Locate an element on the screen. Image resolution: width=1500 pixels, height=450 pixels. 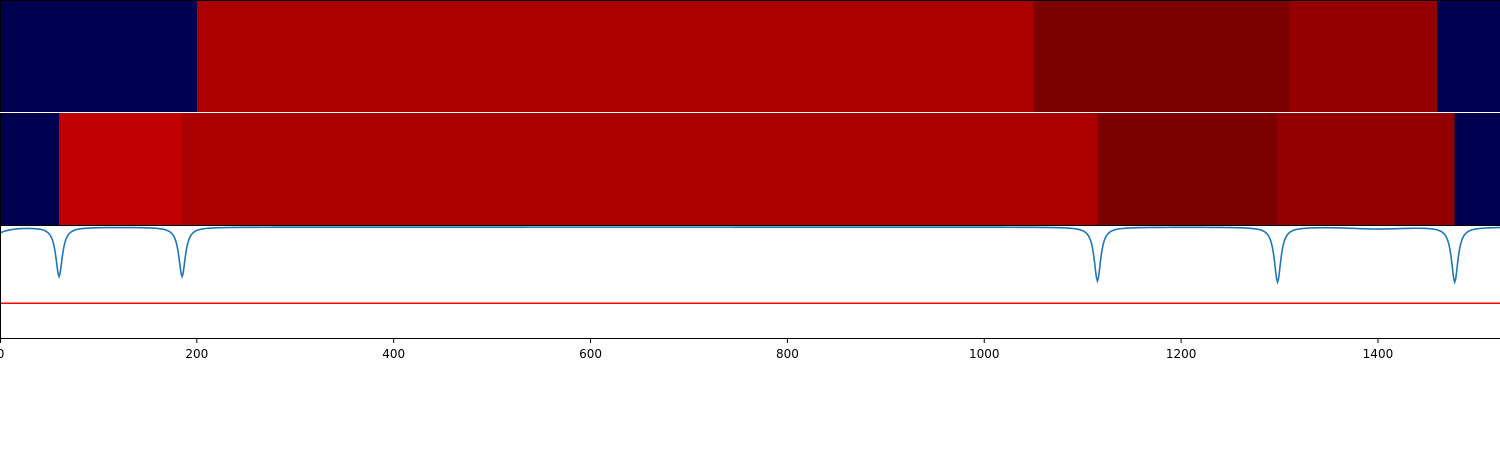
x-tick-label: 1000 is located at coordinates (984, 354).